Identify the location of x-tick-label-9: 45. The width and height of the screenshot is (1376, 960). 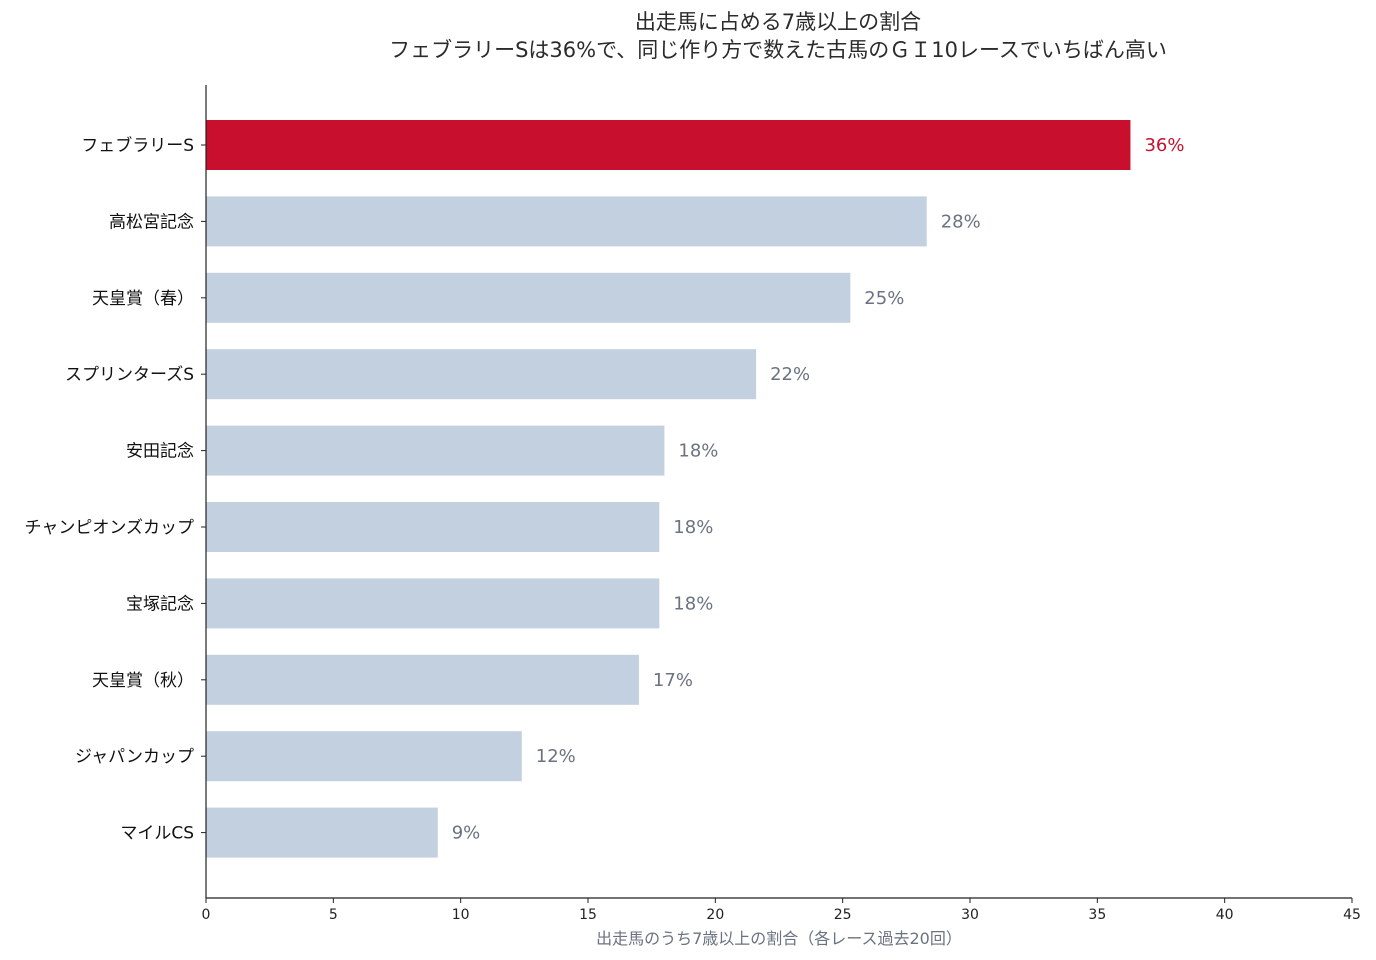
(1352, 915).